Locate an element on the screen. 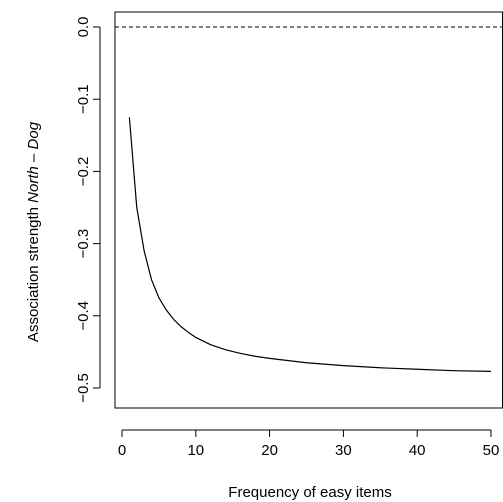 This screenshot has width=503, height=502. x-tick-label: 0 is located at coordinates (122, 450).